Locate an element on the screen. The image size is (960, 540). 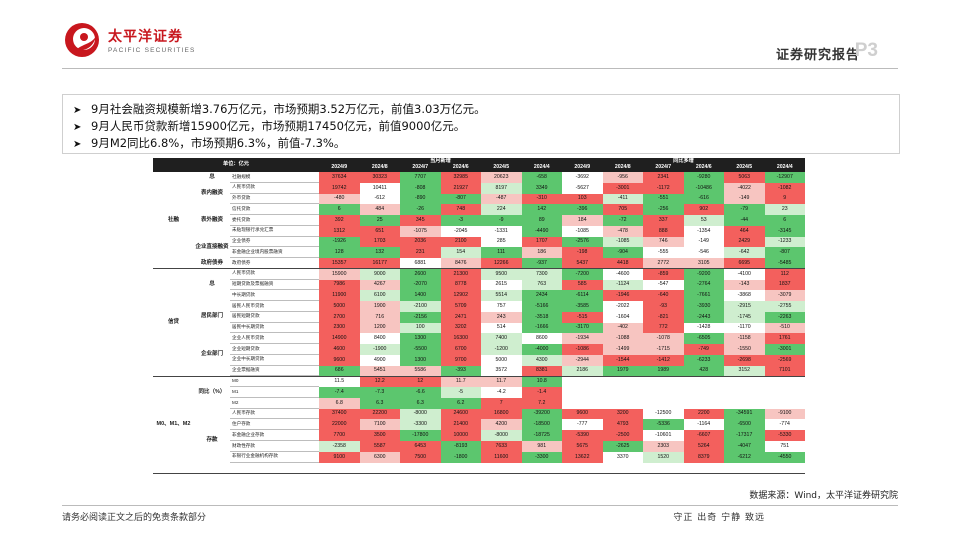
current-value-cell: 2036 is located at coordinates (420, 242).